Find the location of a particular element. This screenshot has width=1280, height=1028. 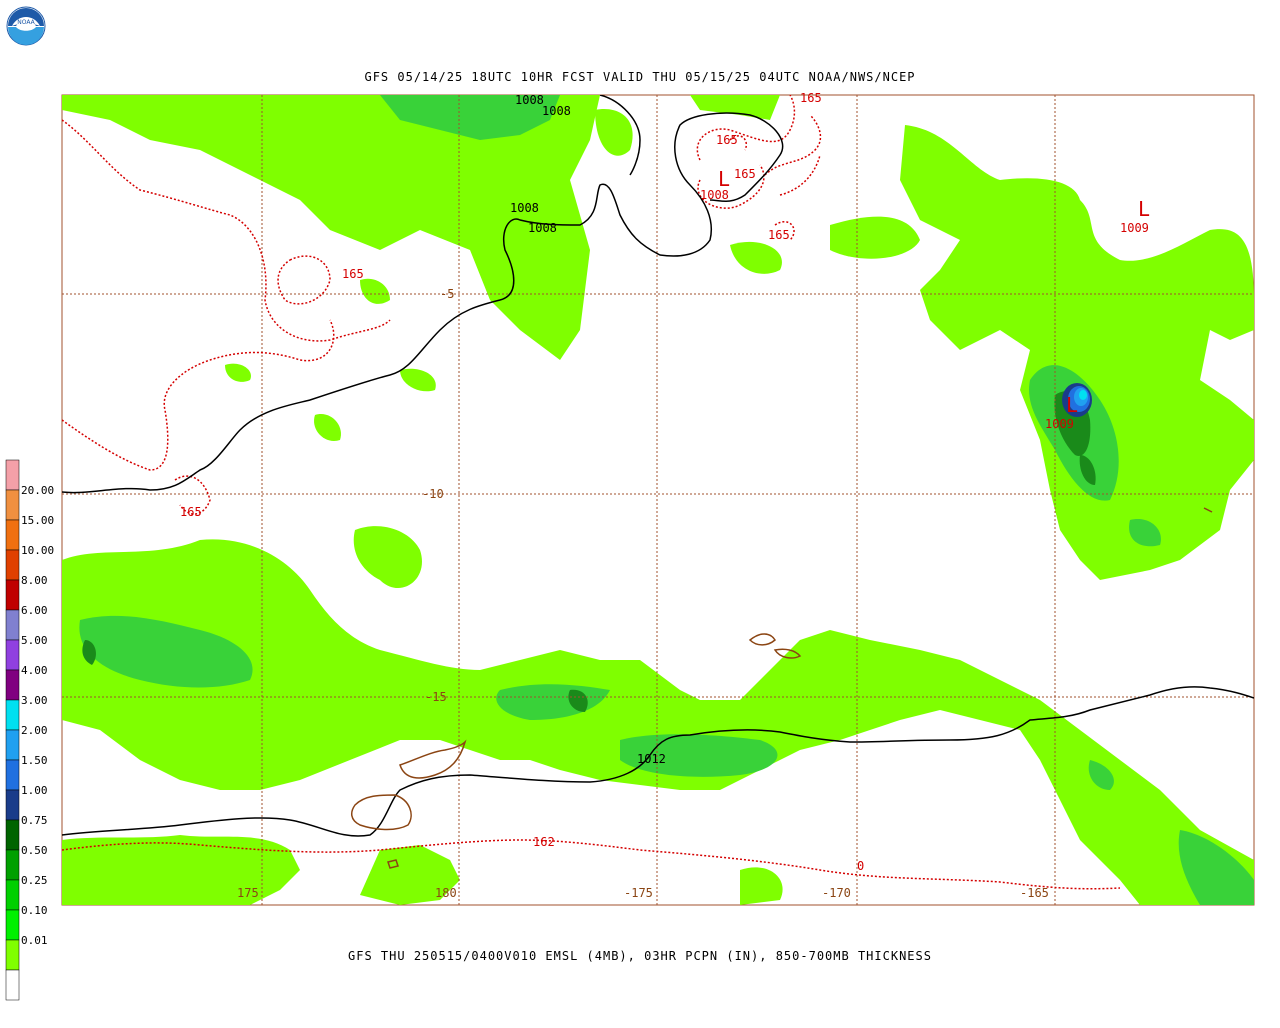

legend-label: 0.25 is located at coordinates (34, 880).